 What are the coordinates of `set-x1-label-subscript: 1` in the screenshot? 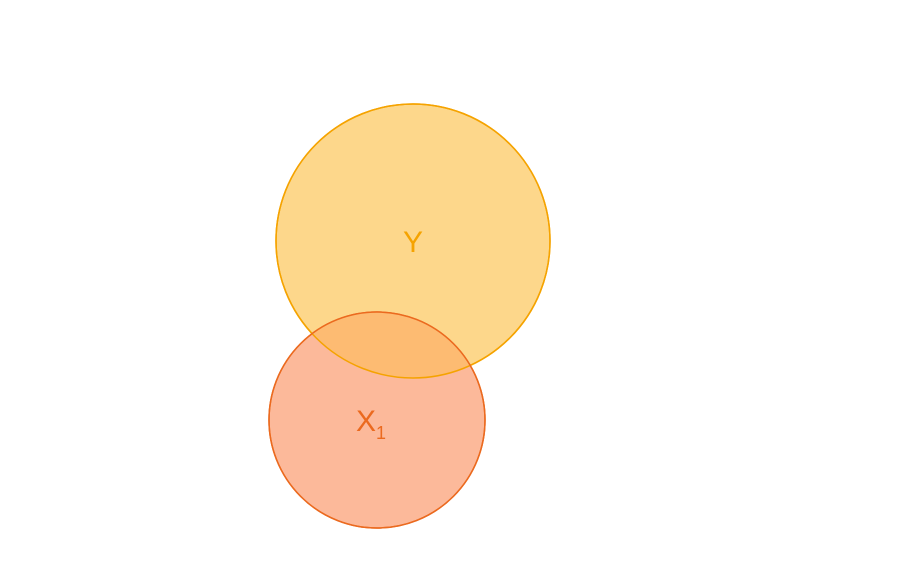 It's located at (381, 433).